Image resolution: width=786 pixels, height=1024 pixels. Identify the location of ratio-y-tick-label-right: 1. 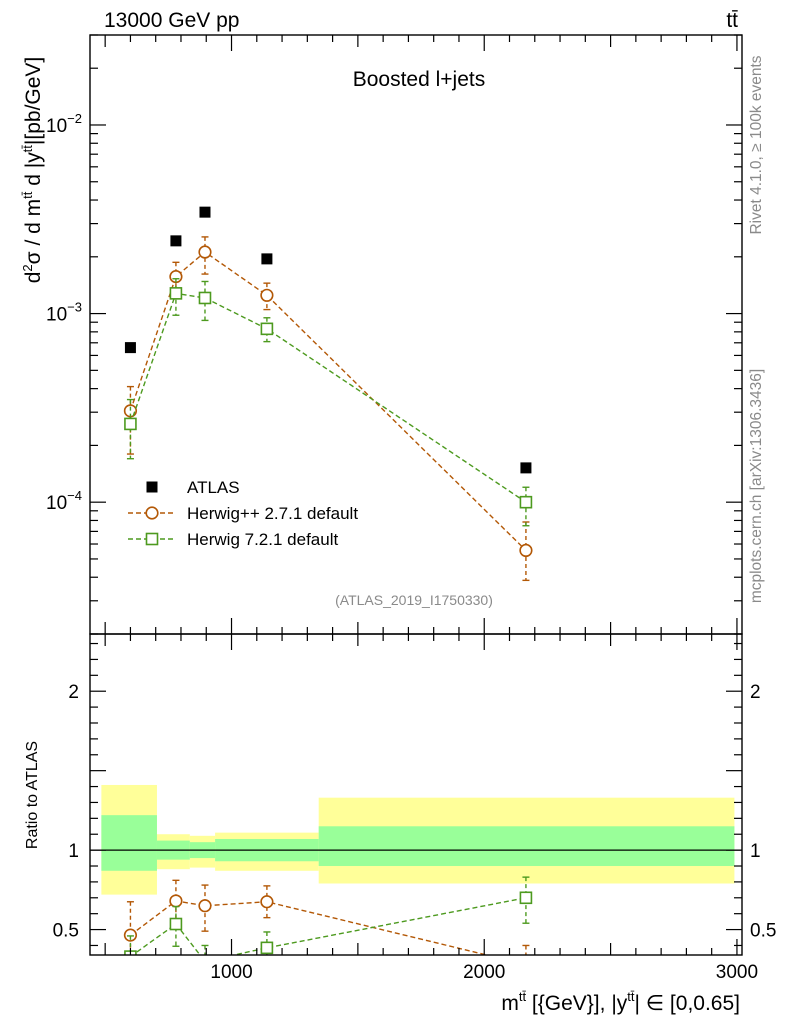
(755, 851).